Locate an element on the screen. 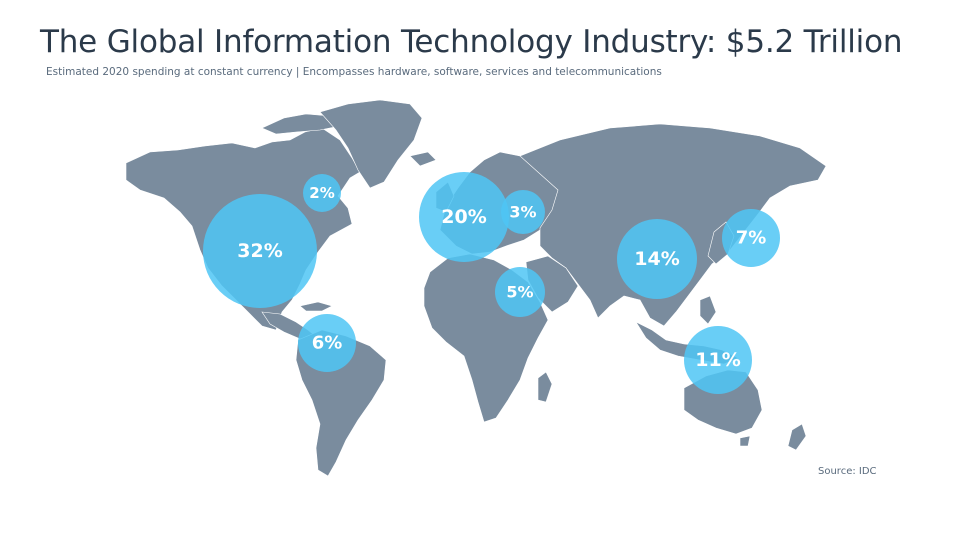 The height and width of the screenshot is (540, 960). bubble-label-western-europe: 20% is located at coordinates (463, 217).